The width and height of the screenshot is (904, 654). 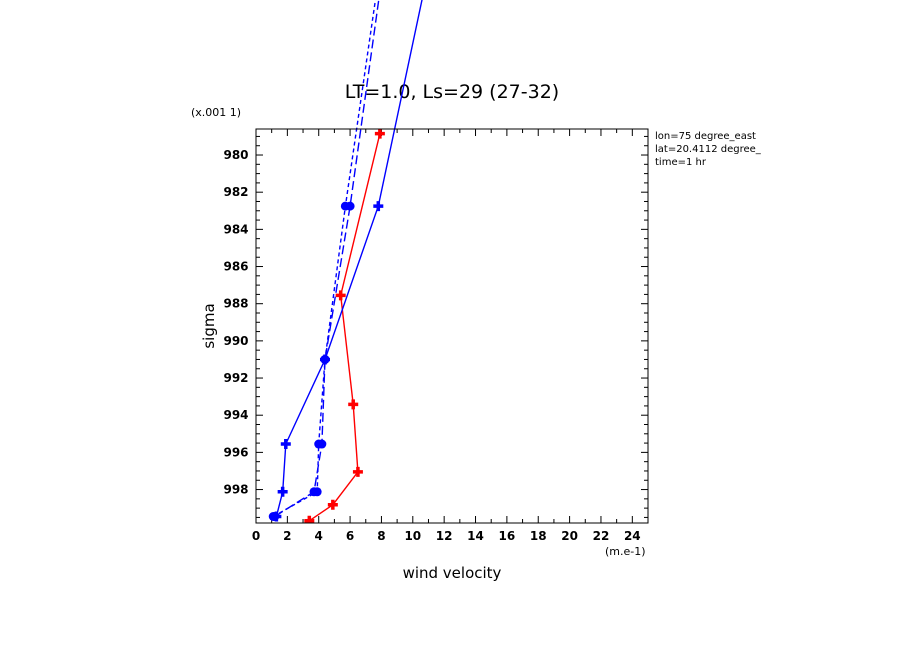 What do you see at coordinates (452, 573) in the screenshot?
I see `x-axis-label: wind velocity` at bounding box center [452, 573].